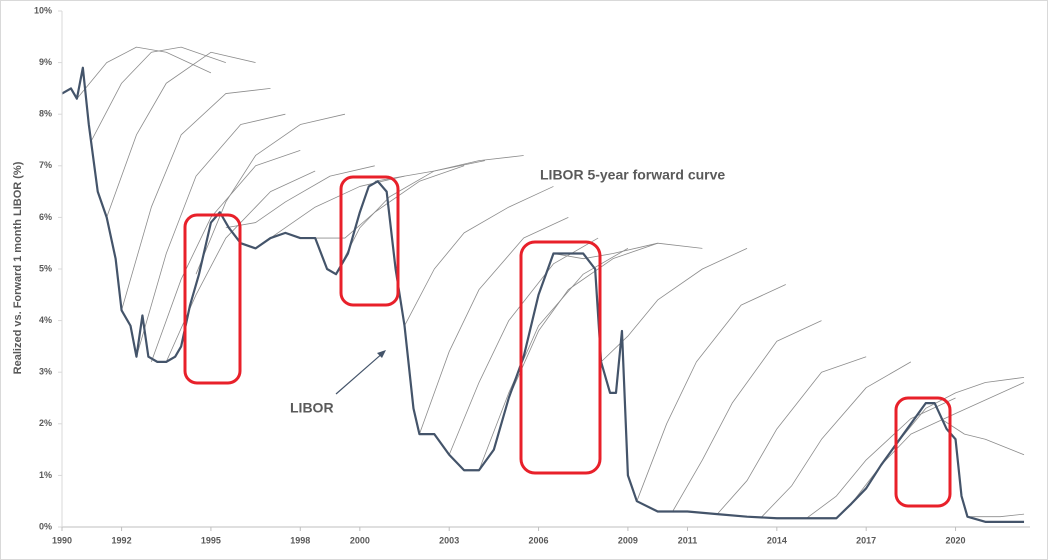 This screenshot has width=1048, height=560. I want to click on y-tick-label: 8%, so click(45, 114).